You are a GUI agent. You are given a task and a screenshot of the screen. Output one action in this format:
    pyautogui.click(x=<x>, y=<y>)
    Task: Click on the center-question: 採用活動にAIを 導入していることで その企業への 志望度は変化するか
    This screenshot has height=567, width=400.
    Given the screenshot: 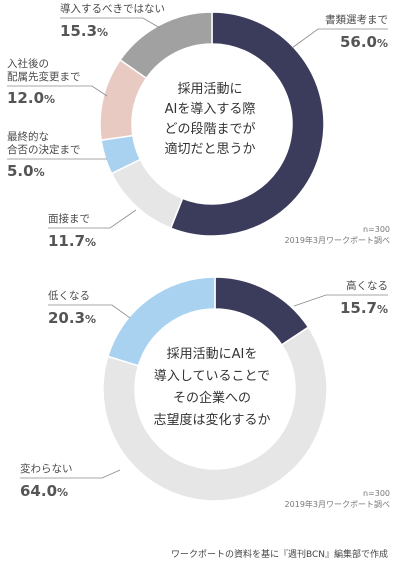 What is the action you would take?
    pyautogui.click(x=211, y=387)
    